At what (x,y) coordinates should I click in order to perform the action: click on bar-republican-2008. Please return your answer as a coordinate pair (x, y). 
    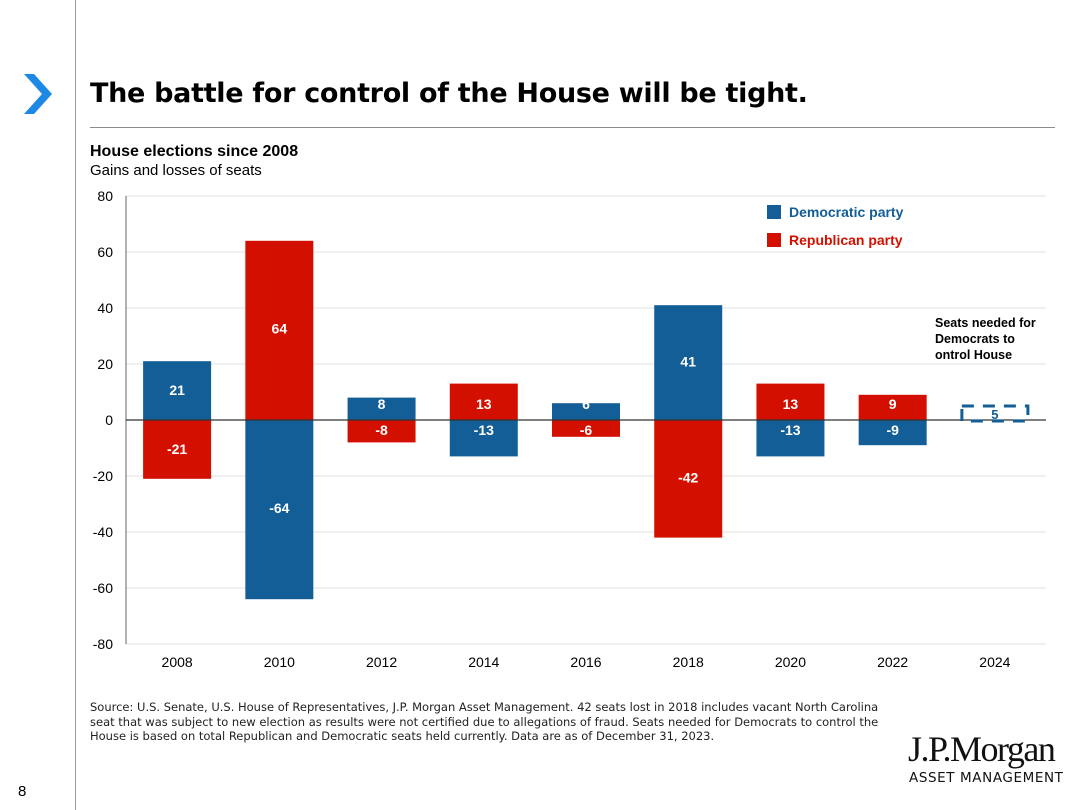
    Looking at the image, I should click on (177, 449).